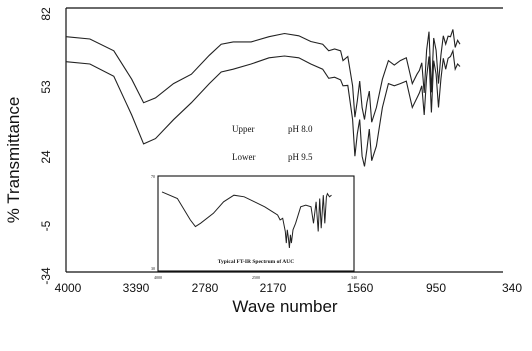  What do you see at coordinates (436, 288) in the screenshot?
I see `x-tick-label-950: 950` at bounding box center [436, 288].